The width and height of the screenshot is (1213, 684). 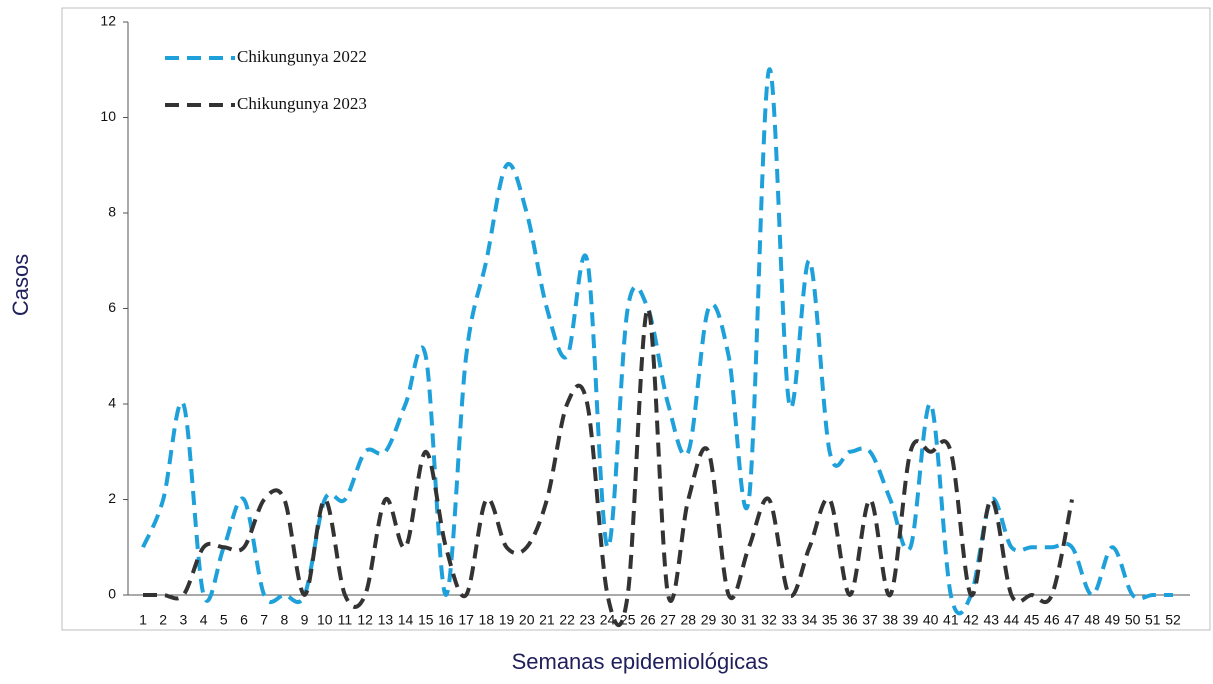 What do you see at coordinates (769, 620) in the screenshot?
I see `x-tick-label: 32` at bounding box center [769, 620].